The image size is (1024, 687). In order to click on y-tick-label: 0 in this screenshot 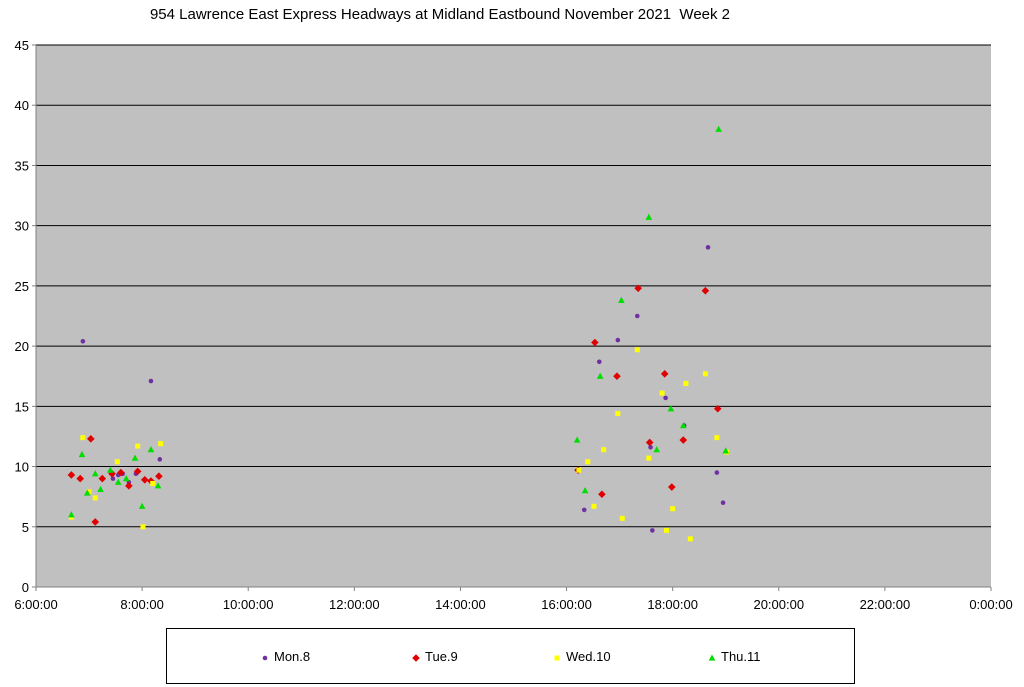, I will do `click(25, 587)`.